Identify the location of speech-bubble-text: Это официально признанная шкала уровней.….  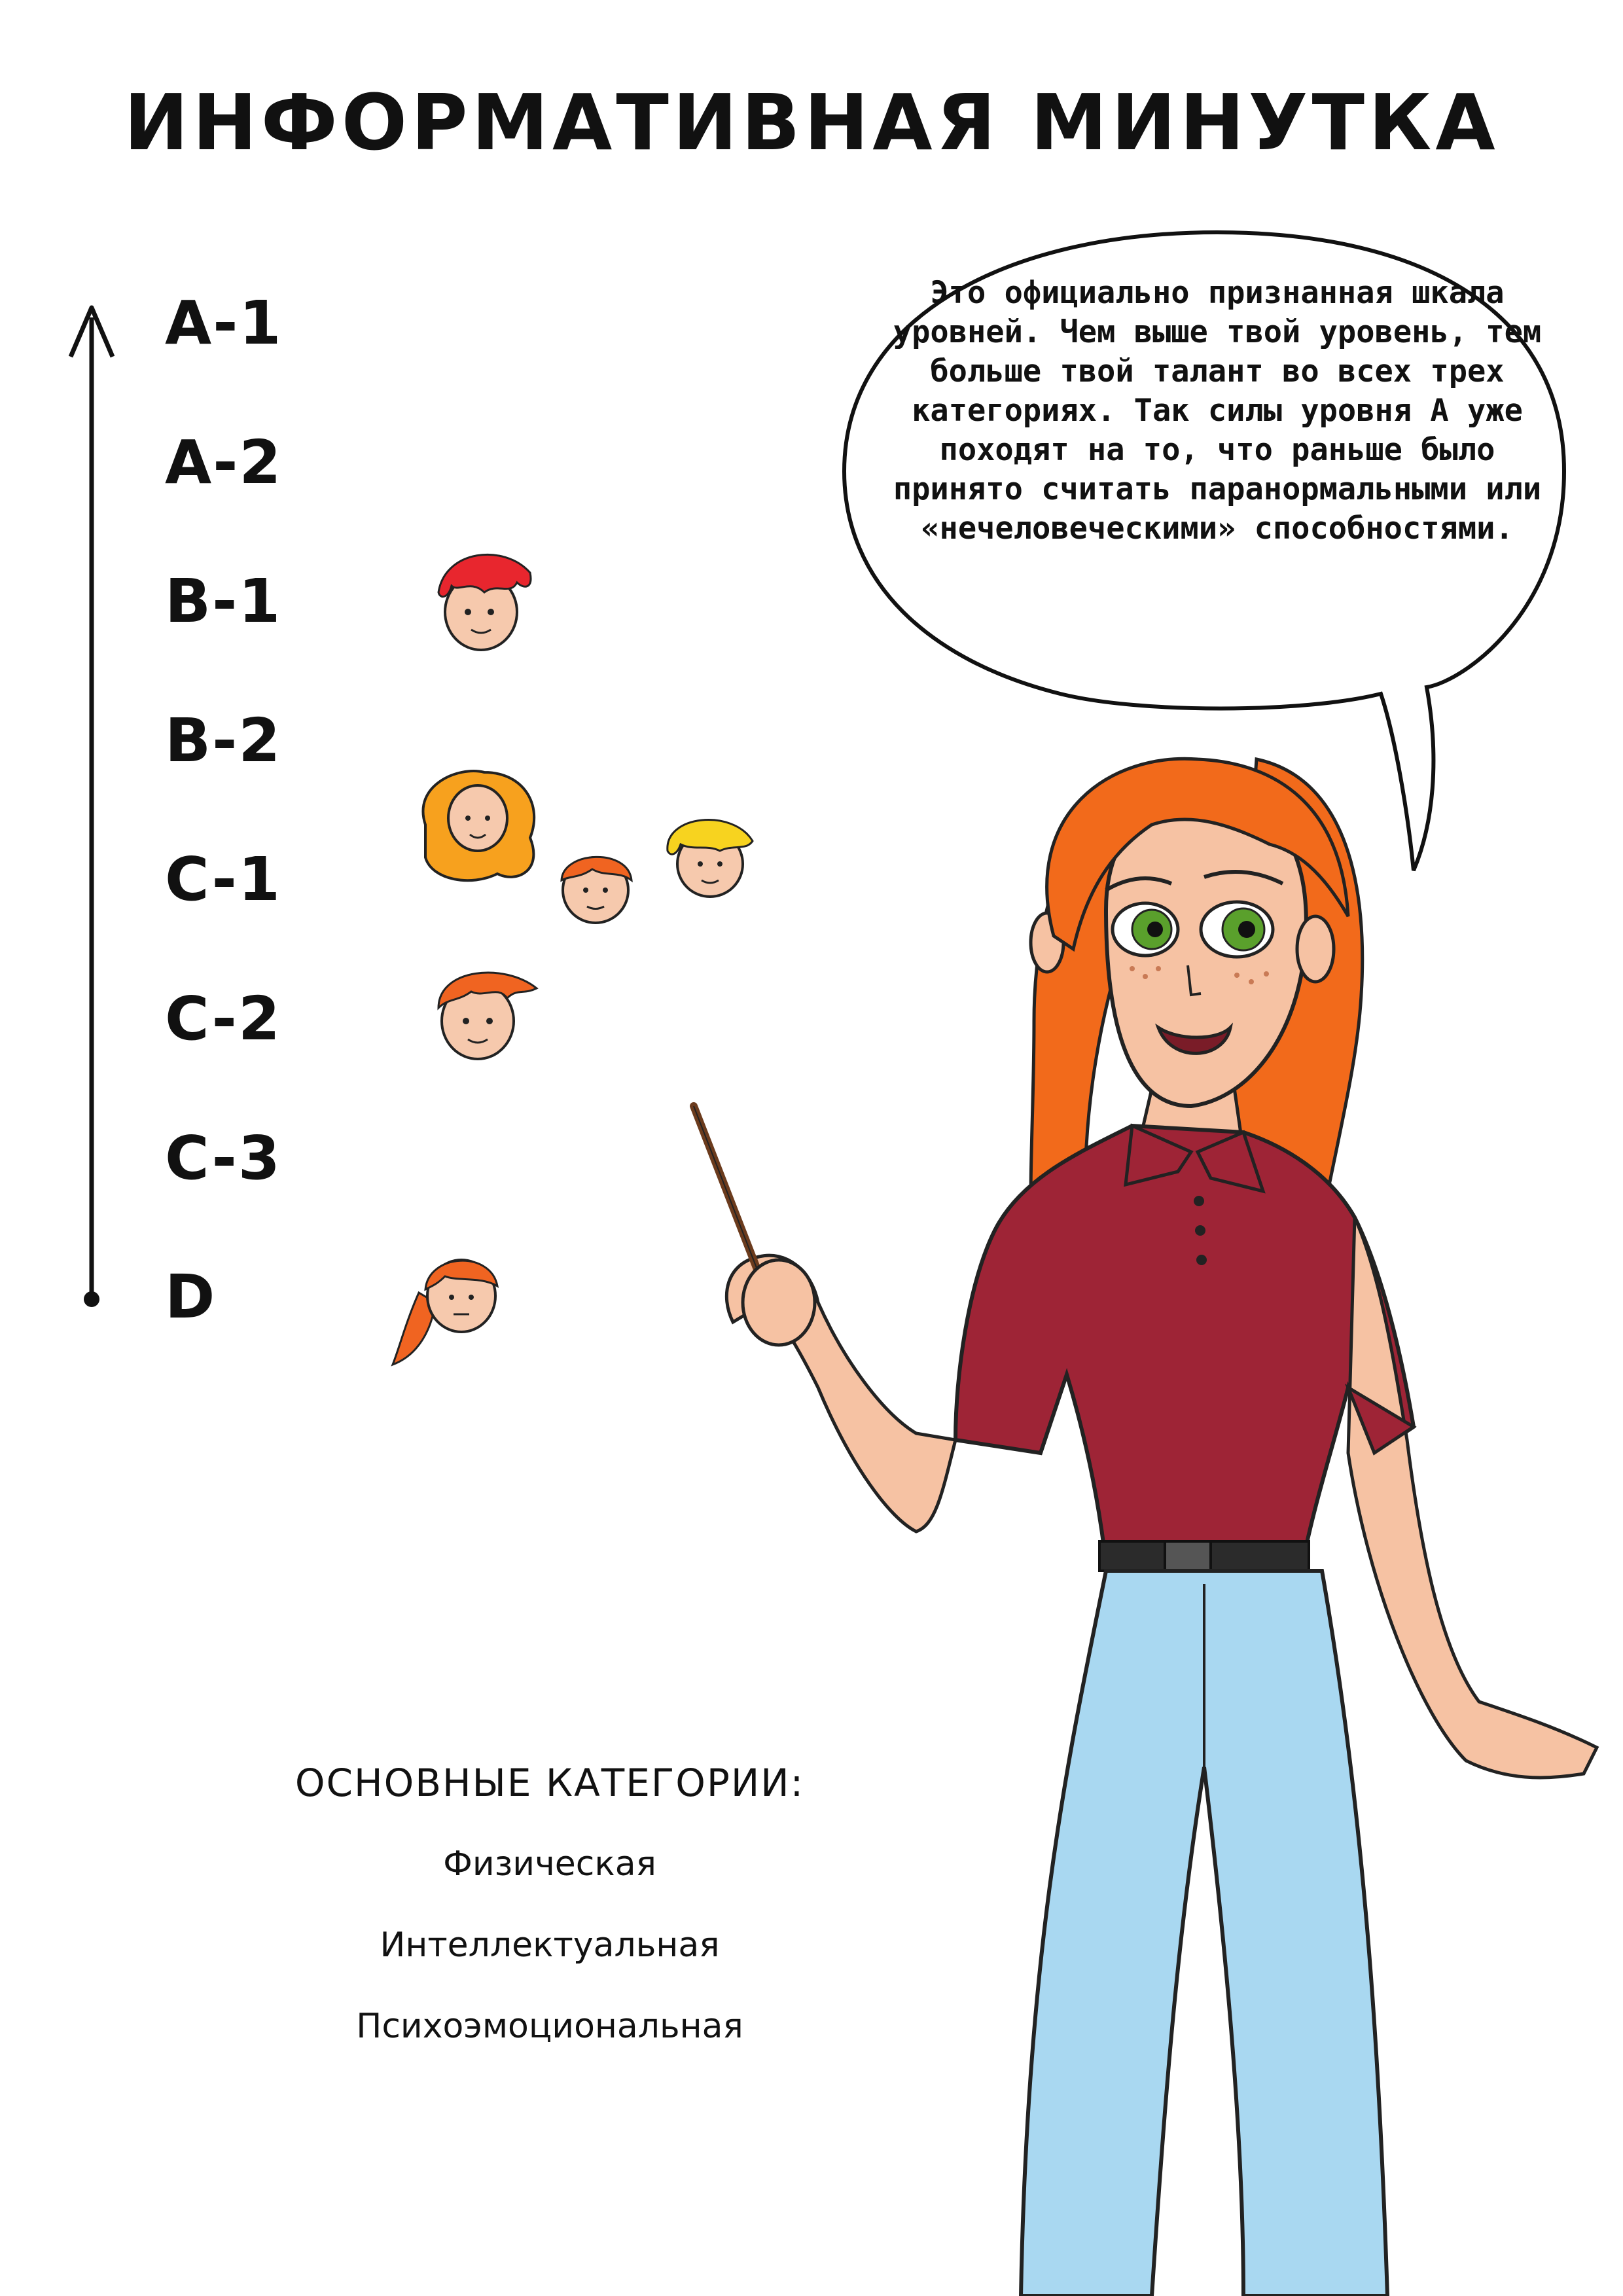
(1217, 411).